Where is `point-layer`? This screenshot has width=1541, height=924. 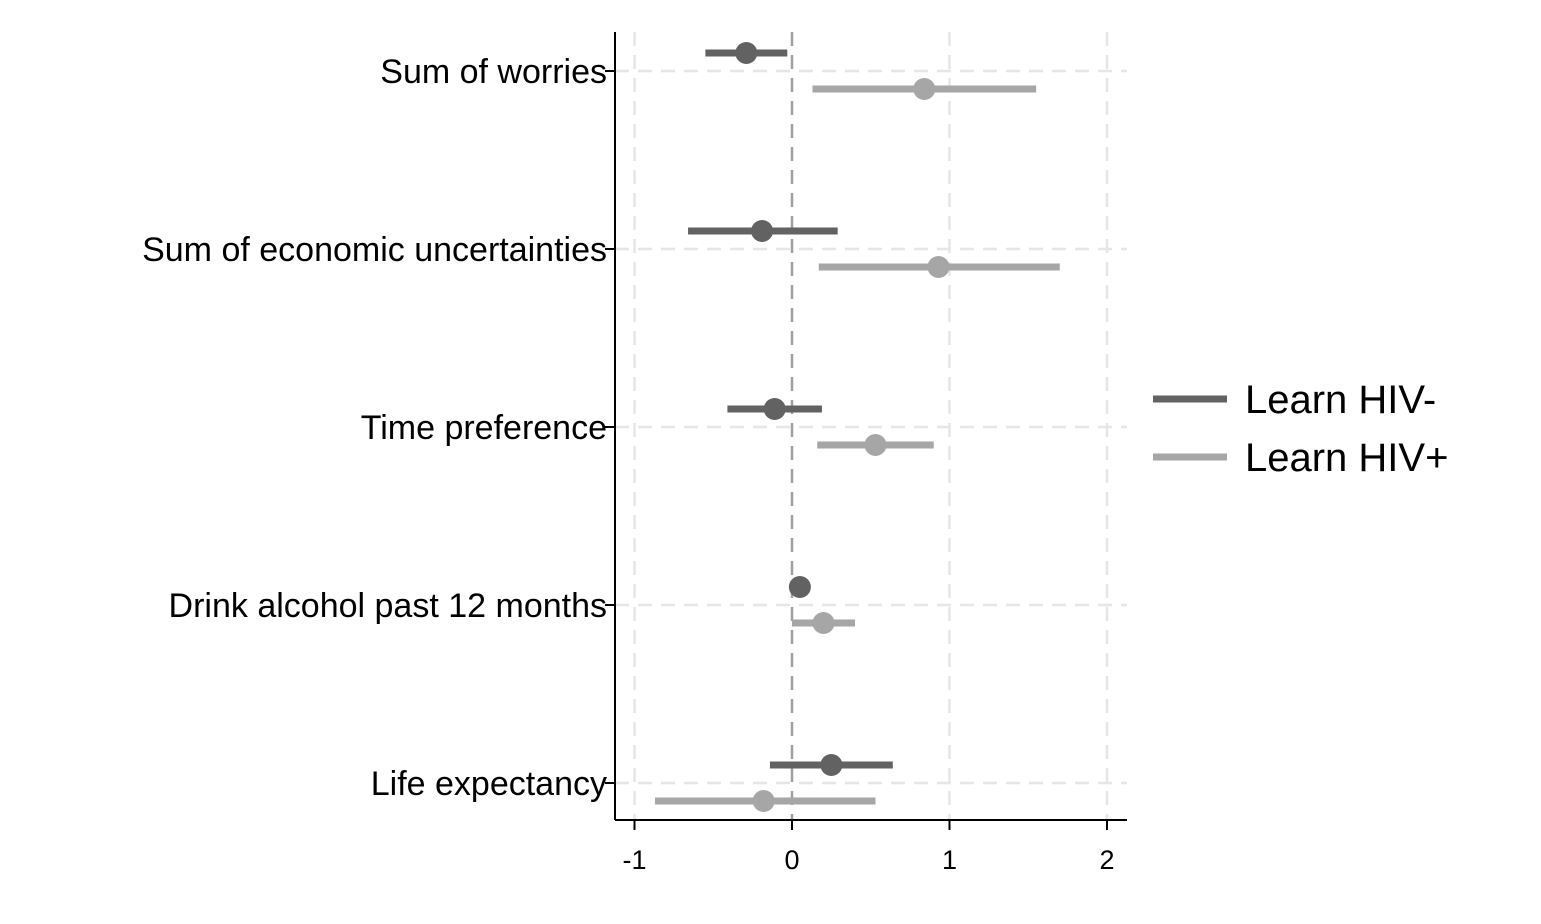 point-layer is located at coordinates (842, 427).